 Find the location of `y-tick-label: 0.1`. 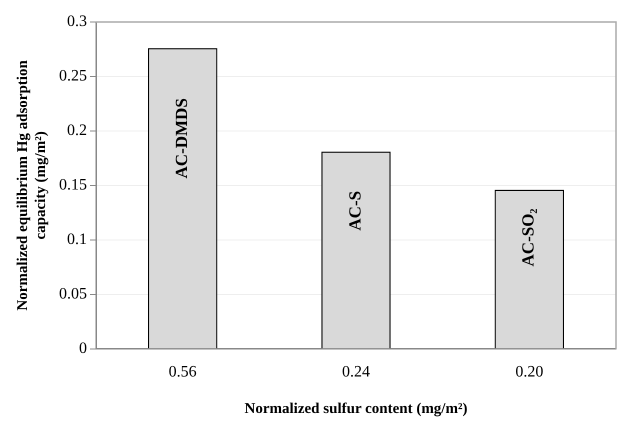

y-tick-label: 0.1 is located at coordinates (77, 239).